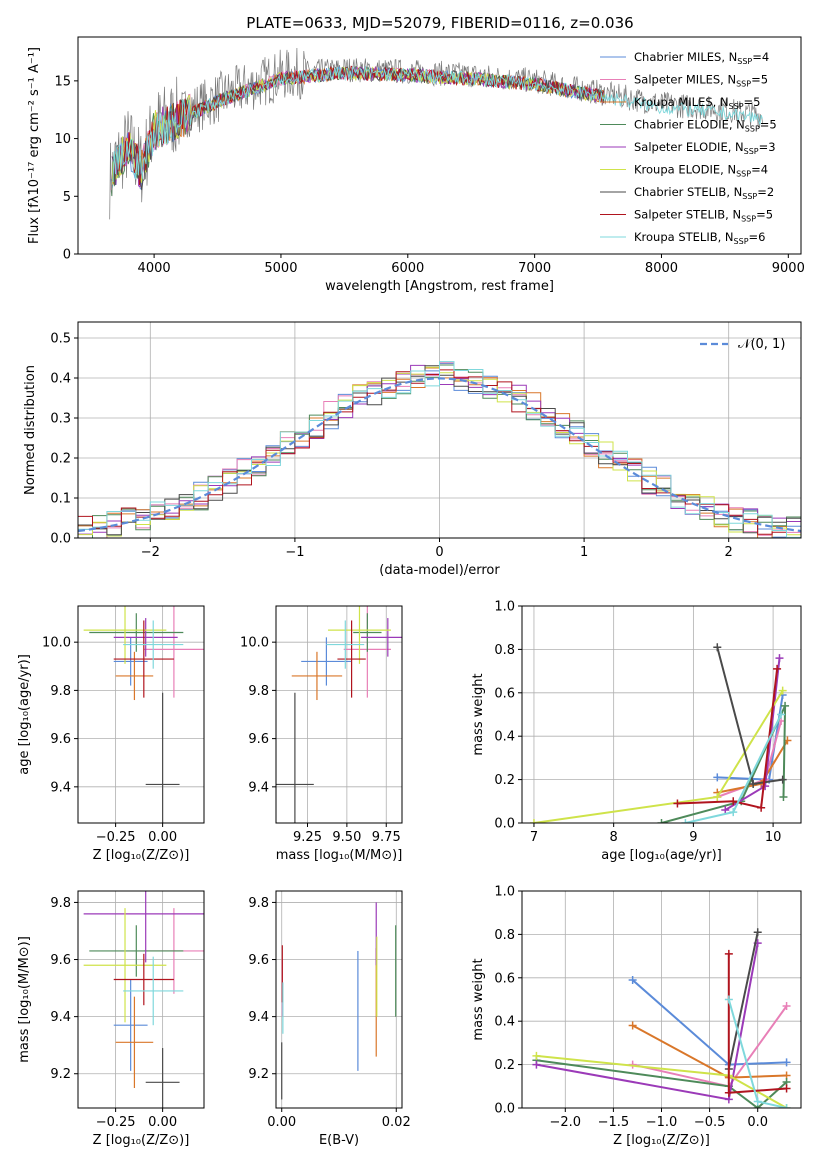  What do you see at coordinates (705, 126) in the screenshot?
I see `legend-entry: Chabrier ELODIE, NSSP=5` at bounding box center [705, 126].